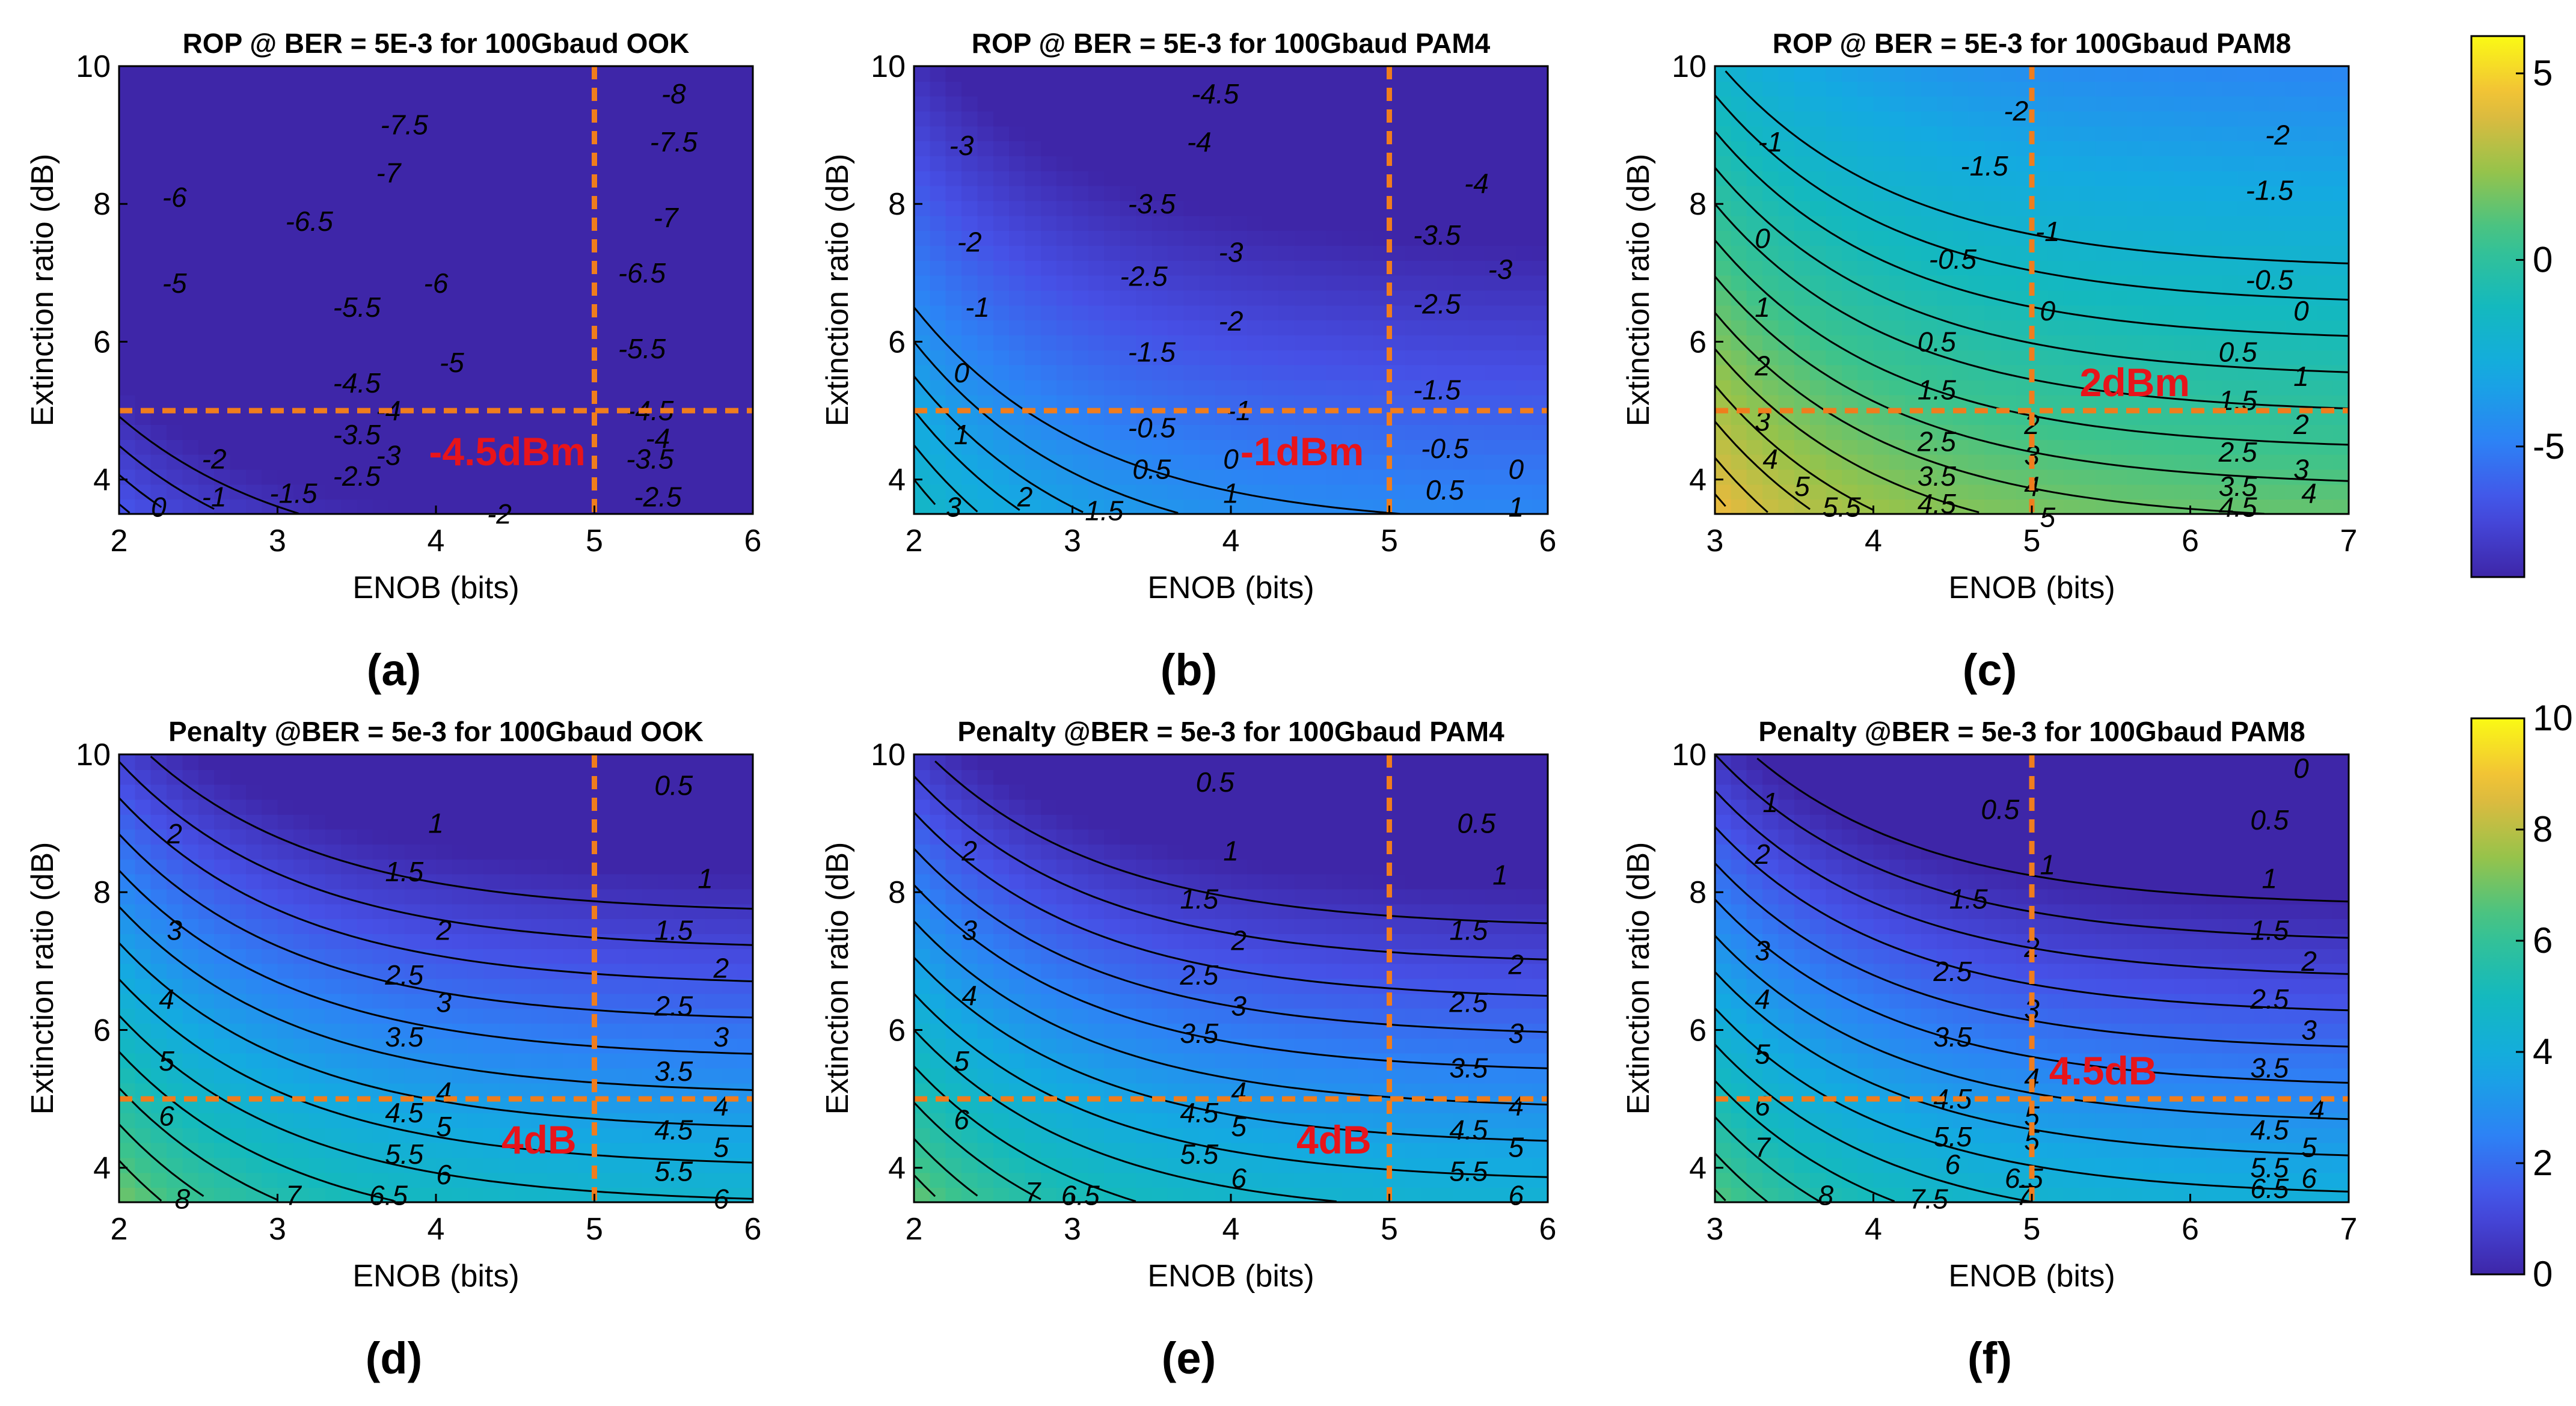  What do you see at coordinates (977, 308) in the screenshot?
I see `contour-label: -1` at bounding box center [977, 308].